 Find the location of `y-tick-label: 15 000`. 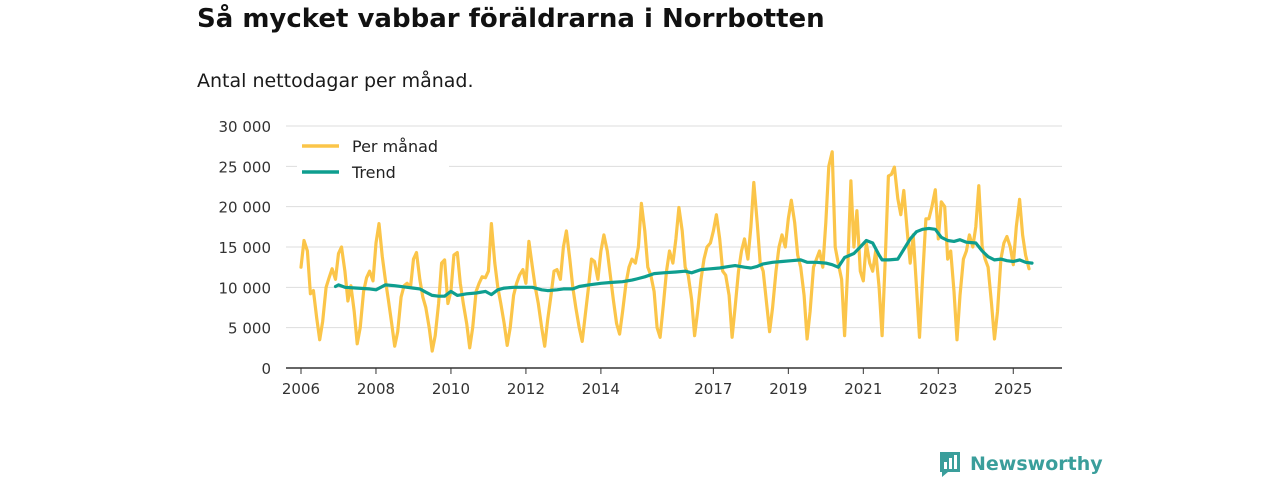

y-tick-label: 15 000 is located at coordinates (245, 248).